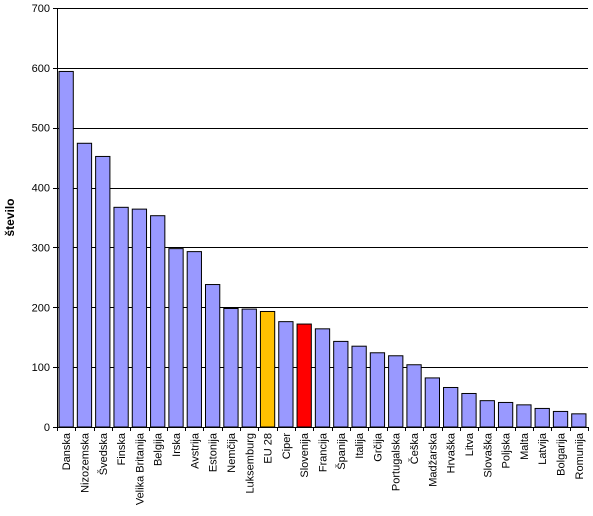  What do you see at coordinates (414, 448) in the screenshot?
I see `x-tick-label-češka: Češka` at bounding box center [414, 448].